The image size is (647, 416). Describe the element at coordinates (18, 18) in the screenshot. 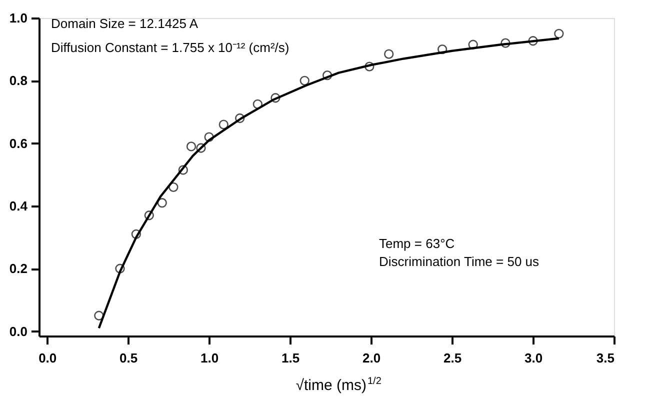

I see `y-tick-label: 1.0` at that location.